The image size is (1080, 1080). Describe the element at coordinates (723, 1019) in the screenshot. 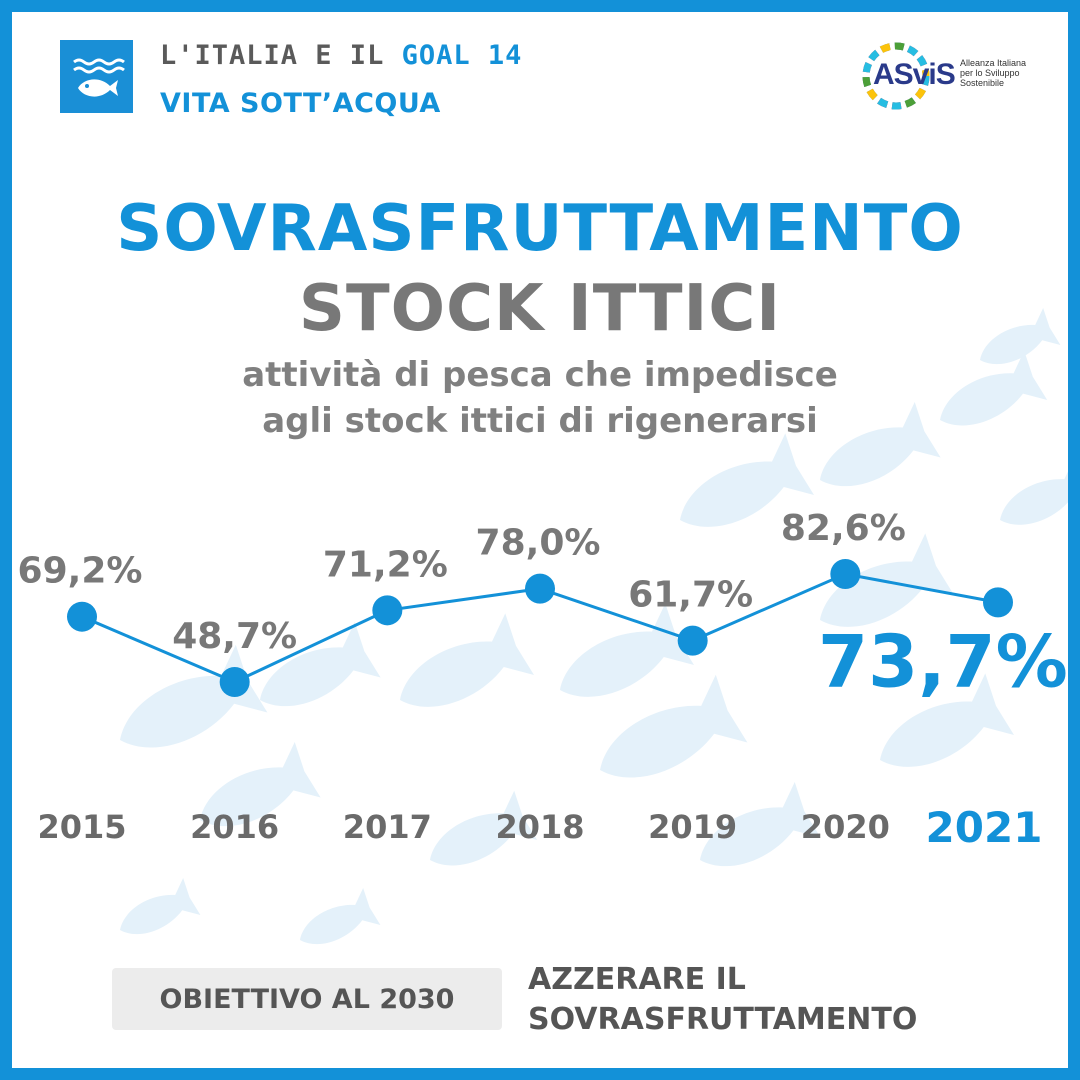

I see `target-text-line-2: SOVRASFRUTTAMENTO` at that location.